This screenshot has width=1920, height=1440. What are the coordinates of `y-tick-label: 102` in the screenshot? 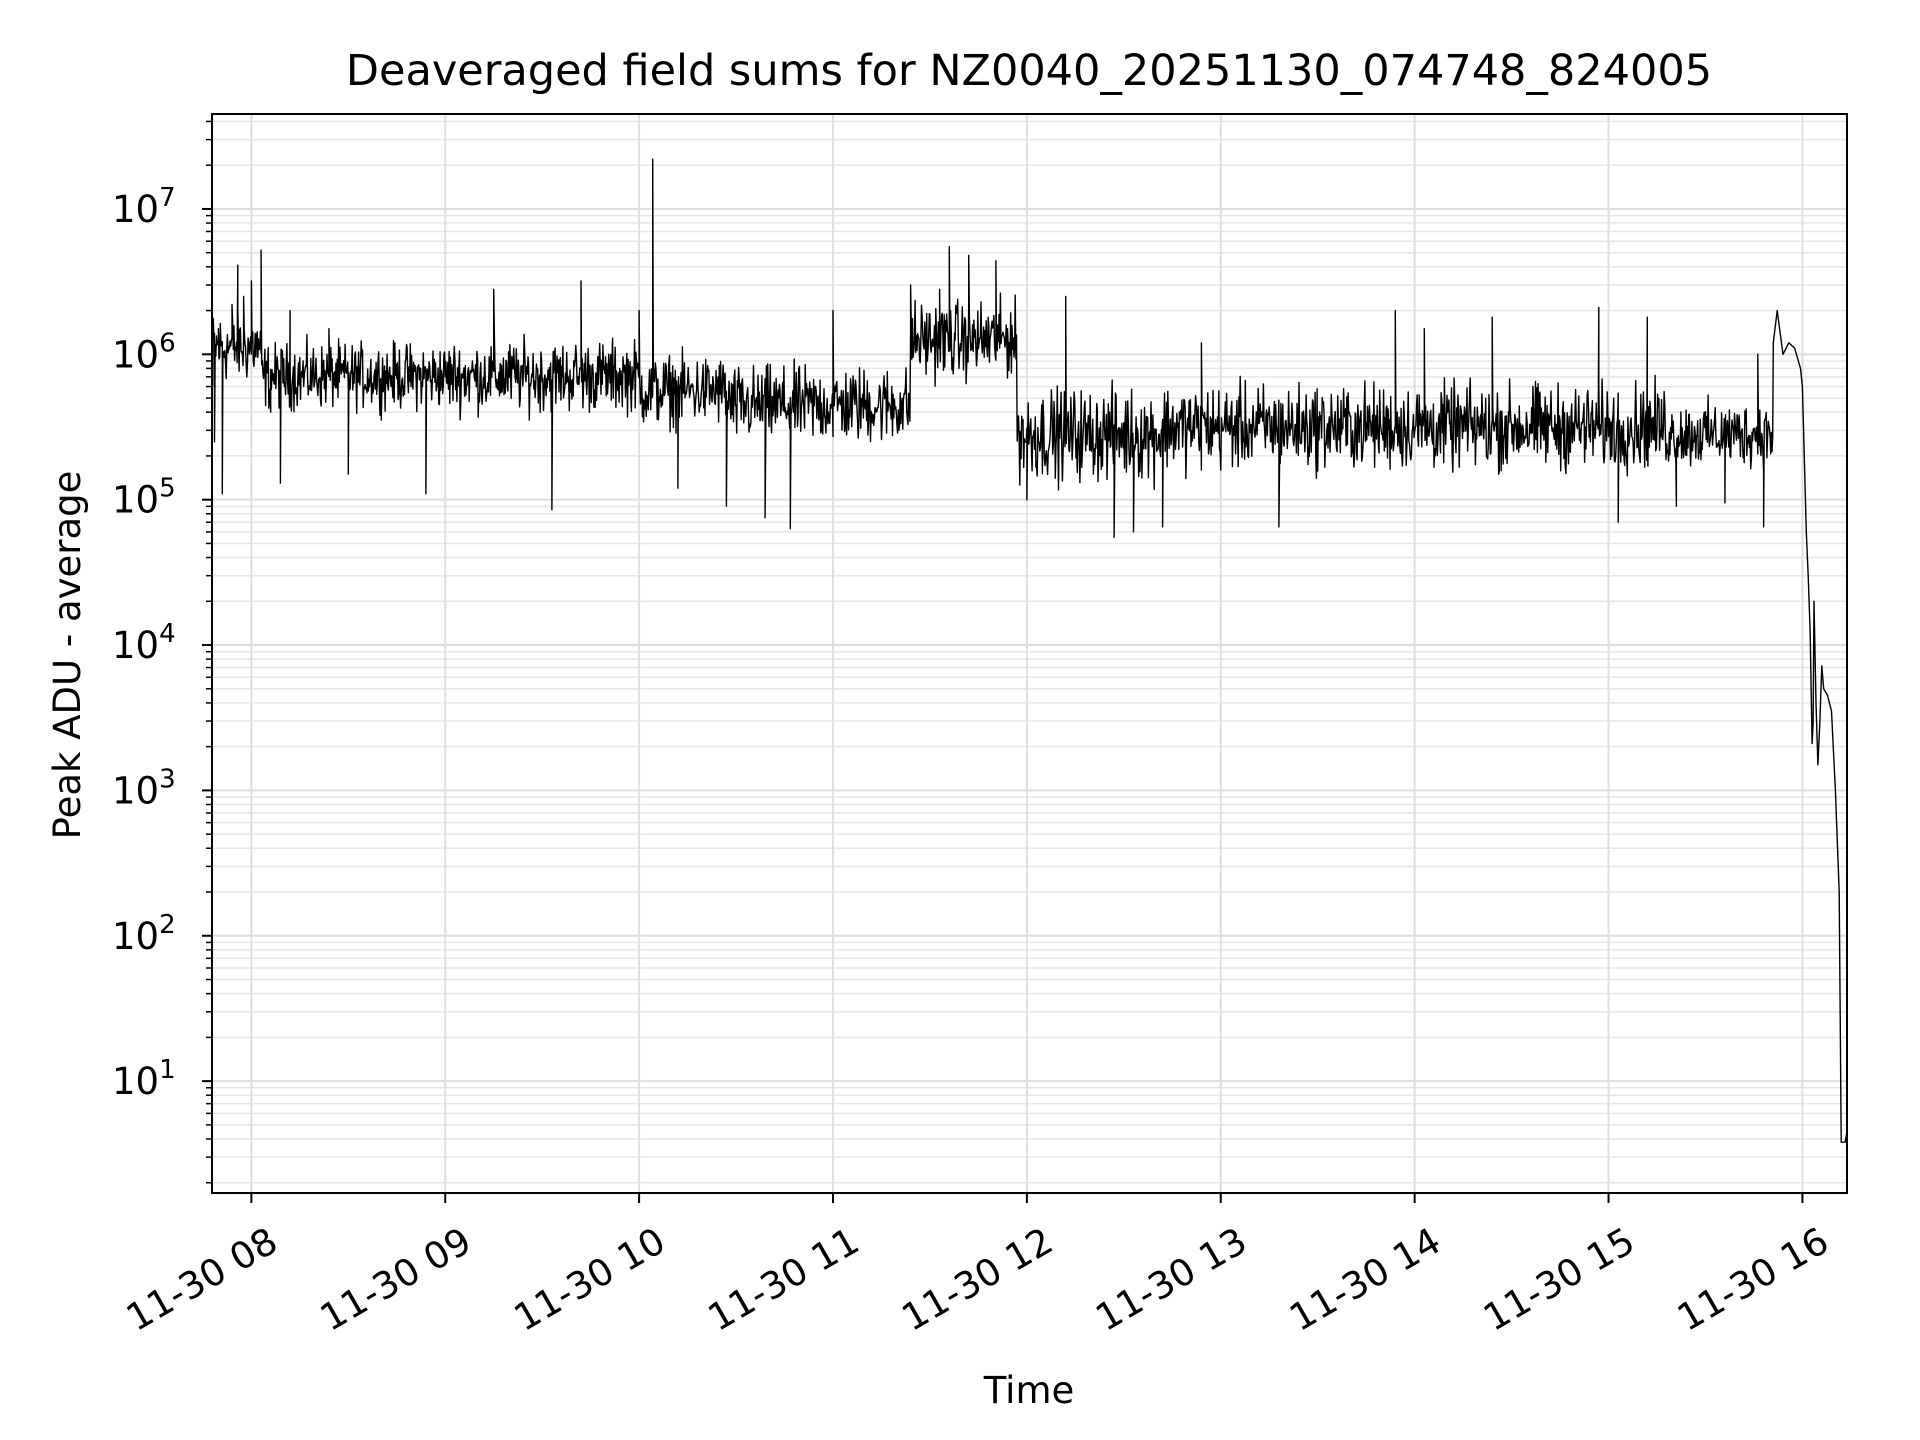 It's located at (144, 934).